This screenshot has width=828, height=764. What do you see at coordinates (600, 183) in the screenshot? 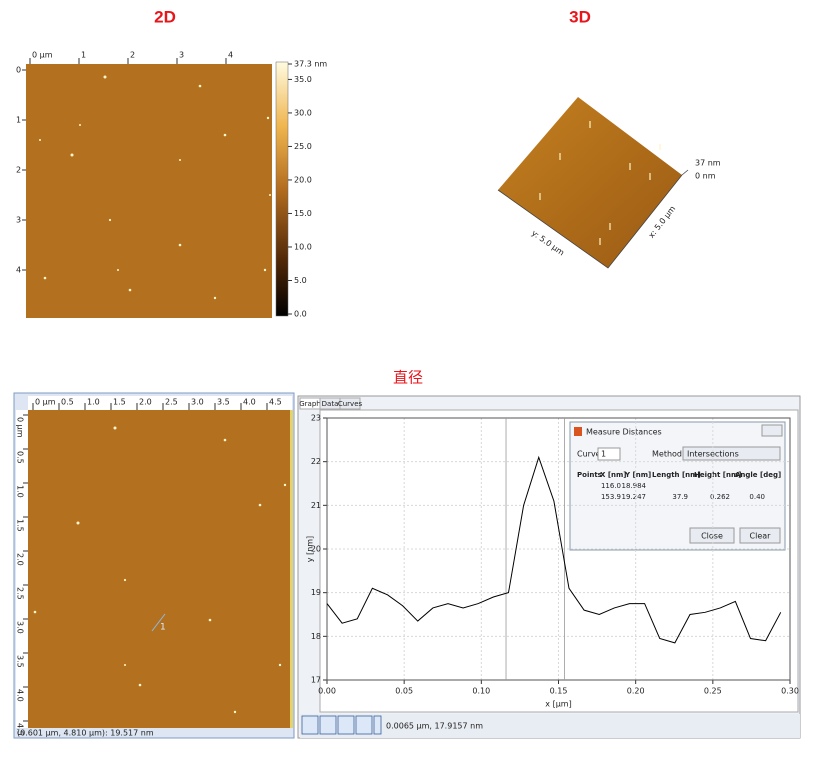
I see `peaks-3d` at bounding box center [600, 183].